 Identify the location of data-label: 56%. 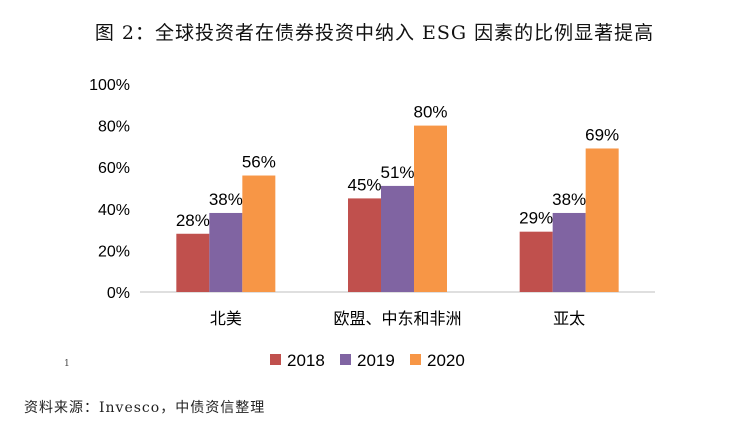
(259, 162).